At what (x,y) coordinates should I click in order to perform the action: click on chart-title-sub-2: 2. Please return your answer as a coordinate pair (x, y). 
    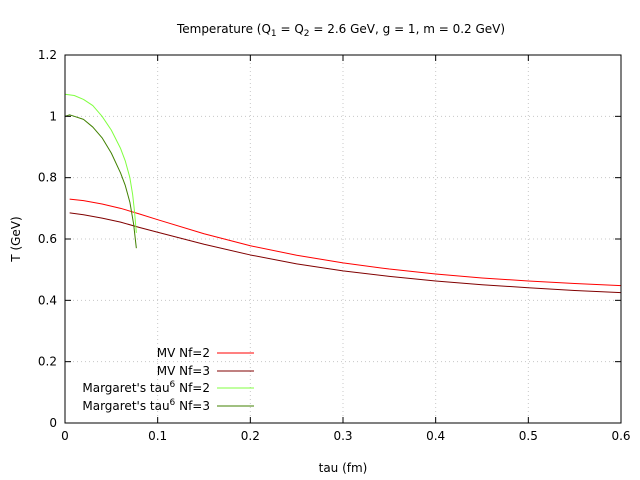
    Looking at the image, I should click on (307, 34).